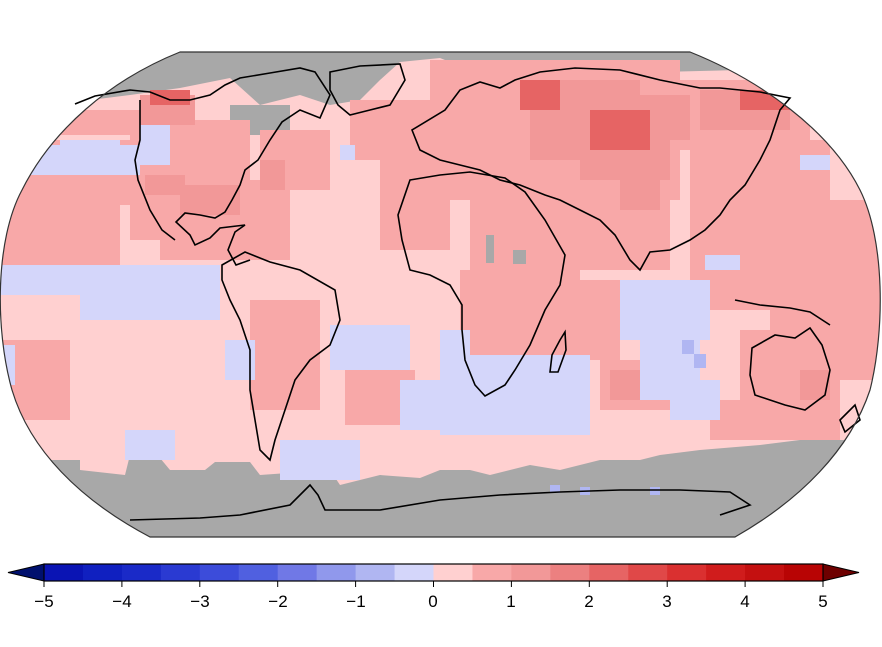  I want to click on colorbar, so click(441, 580).